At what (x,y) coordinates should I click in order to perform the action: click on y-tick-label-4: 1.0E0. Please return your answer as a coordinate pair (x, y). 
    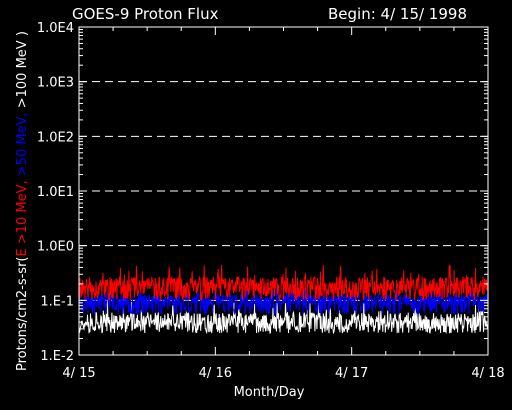
    Looking at the image, I should click on (55, 247).